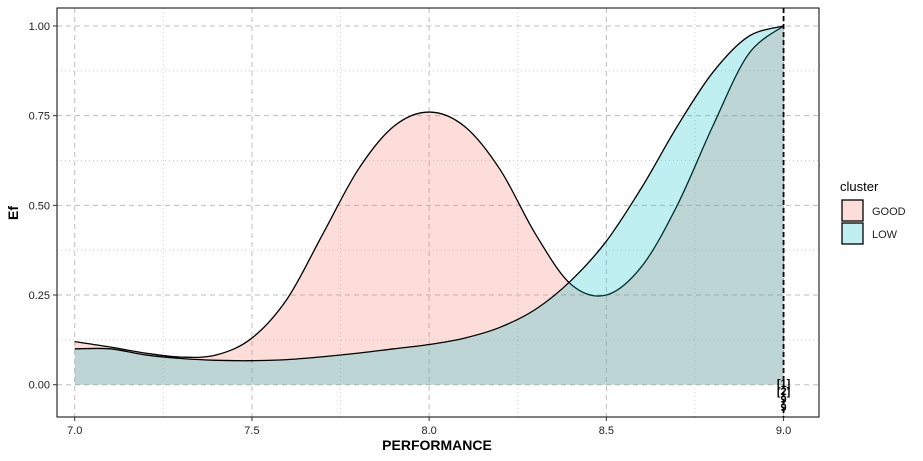 This screenshot has height=461, width=923. What do you see at coordinates (39, 386) in the screenshot?
I see `y-tick-label: 0.00` at bounding box center [39, 386].